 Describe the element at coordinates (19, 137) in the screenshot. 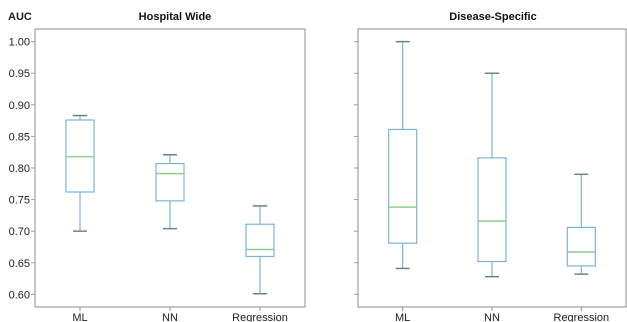

I see `y-tick-label: 0.85` at that location.